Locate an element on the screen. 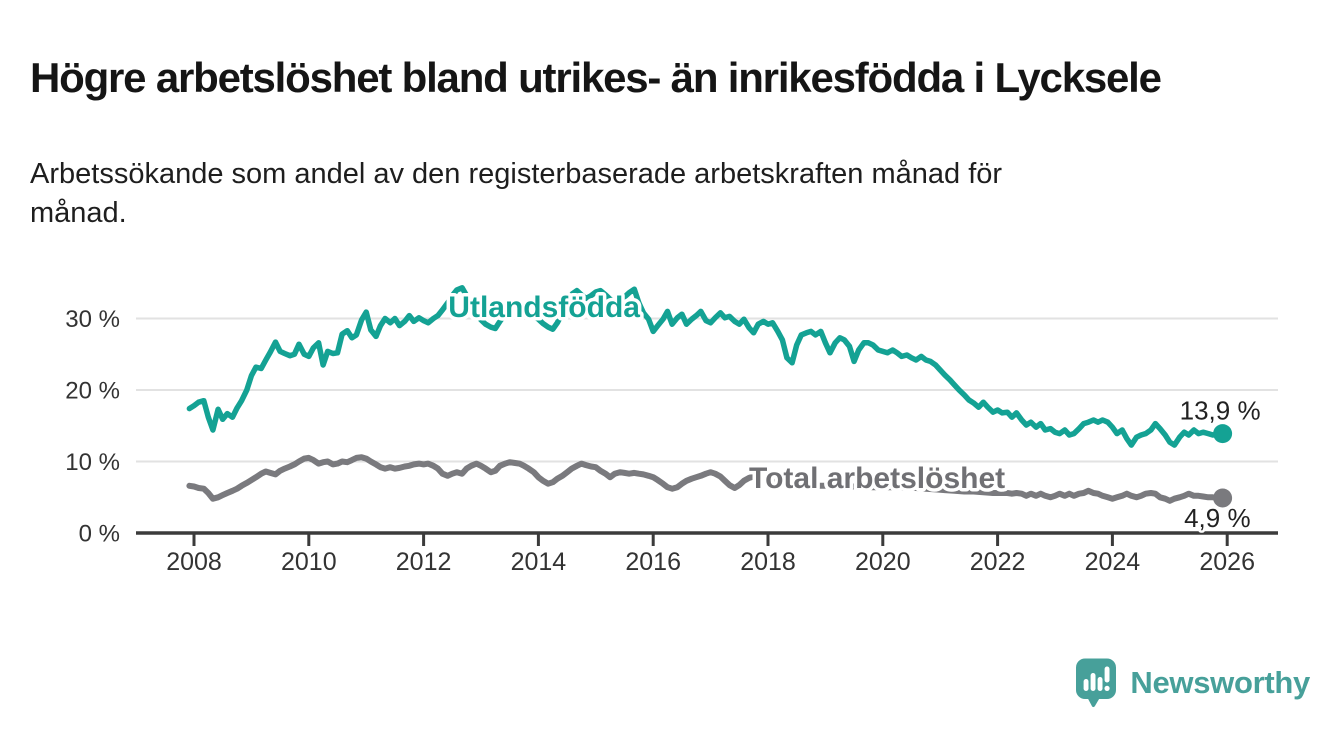 This screenshot has height=734, width=1340. x-axis-tick-label: 2010 is located at coordinates (309, 562).